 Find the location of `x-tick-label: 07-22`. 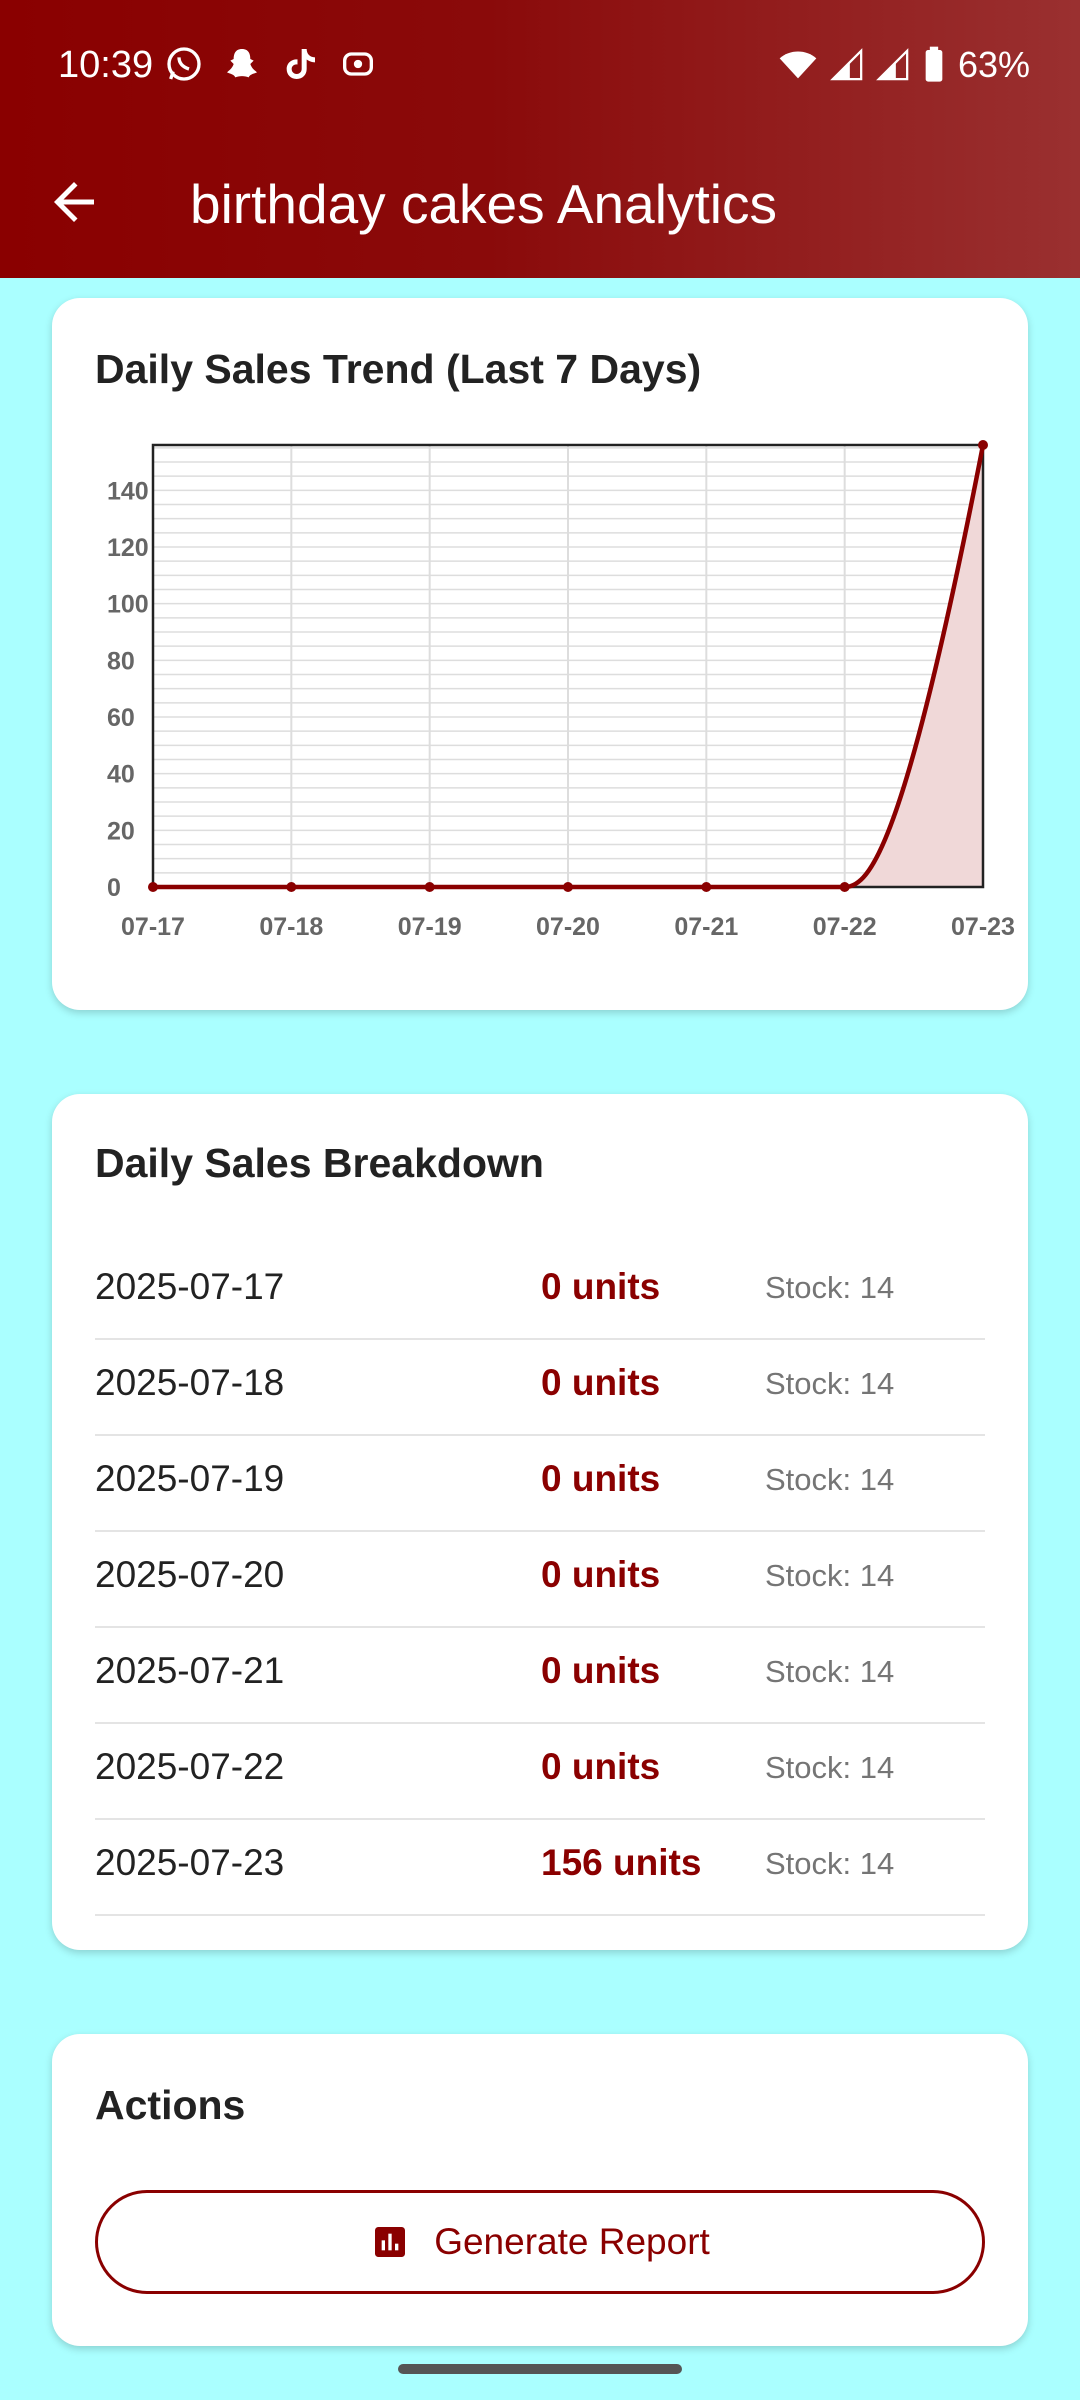

x-tick-label: 07-22 is located at coordinates (845, 927).